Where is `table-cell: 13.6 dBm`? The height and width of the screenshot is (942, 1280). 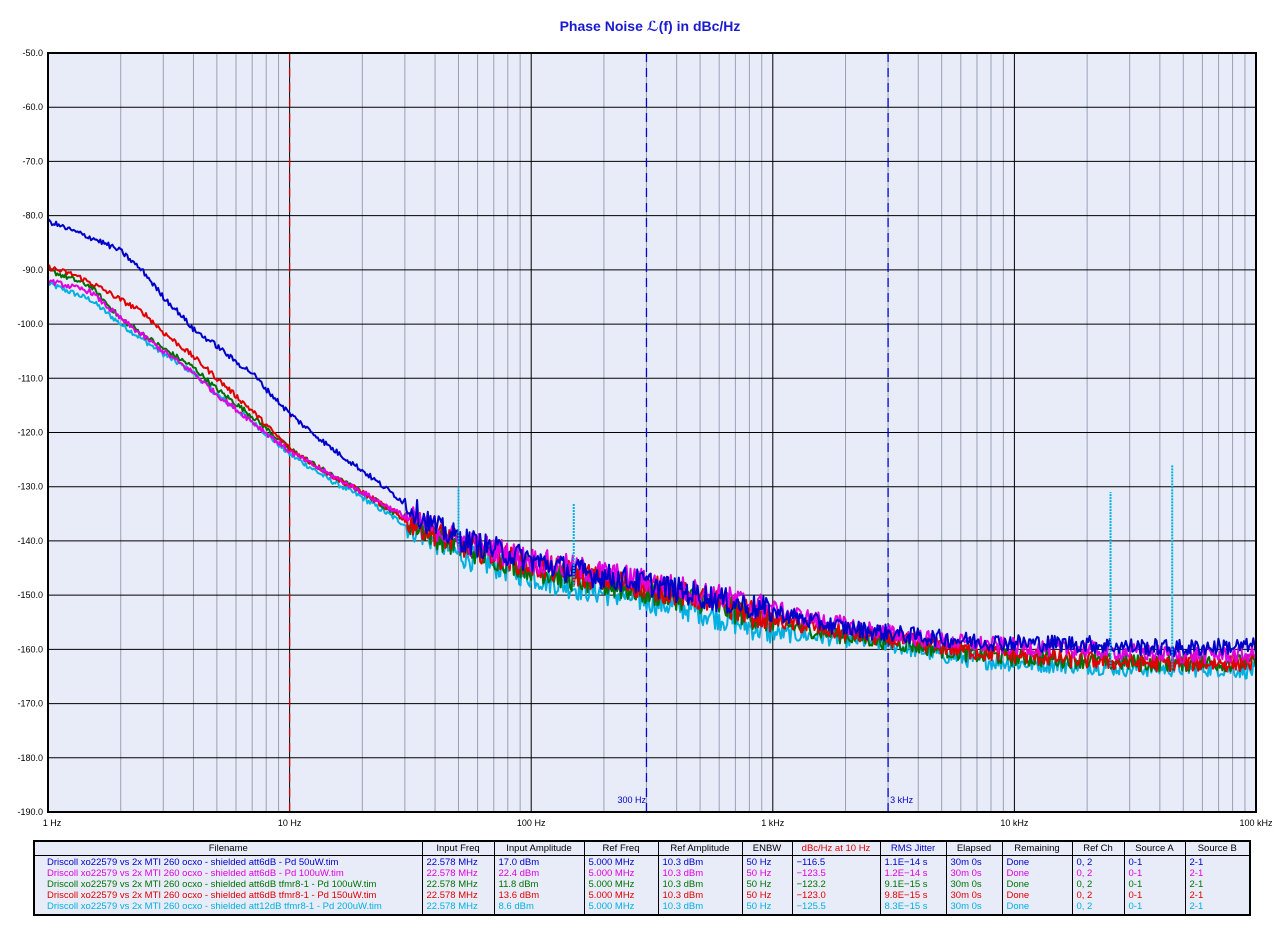
table-cell: 13.6 dBm is located at coordinates (539, 895).